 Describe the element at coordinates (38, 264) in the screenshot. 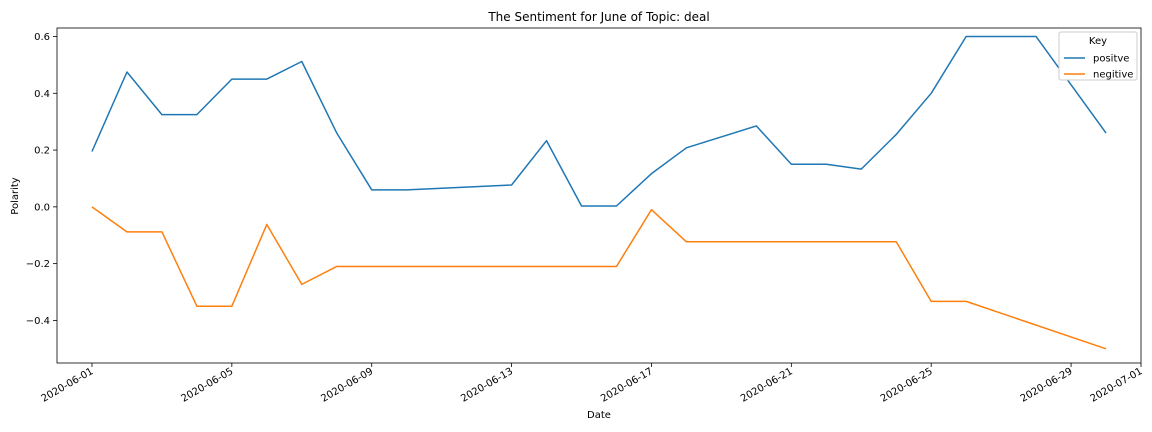

I see `y-tick-label: −0.2` at that location.